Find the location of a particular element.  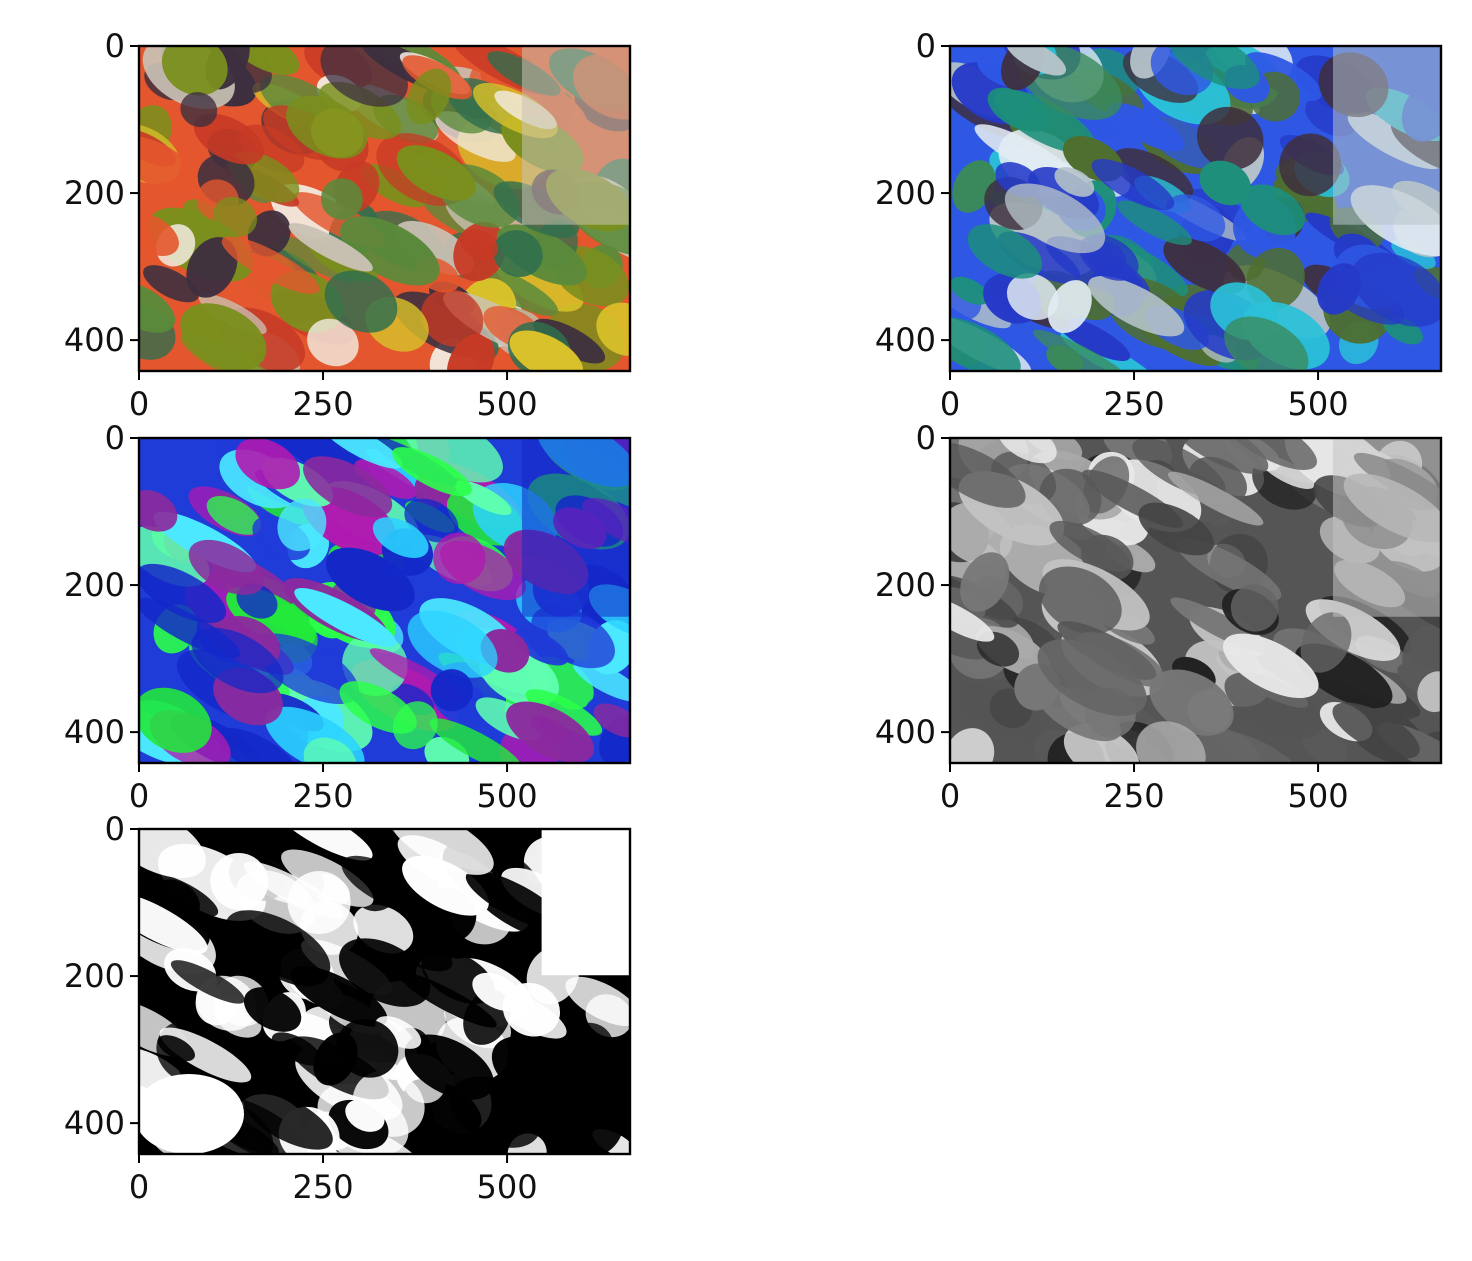

subplot-original-vegetable-market-image: 0 250 500 0 200 400 is located at coordinates (348, 225).